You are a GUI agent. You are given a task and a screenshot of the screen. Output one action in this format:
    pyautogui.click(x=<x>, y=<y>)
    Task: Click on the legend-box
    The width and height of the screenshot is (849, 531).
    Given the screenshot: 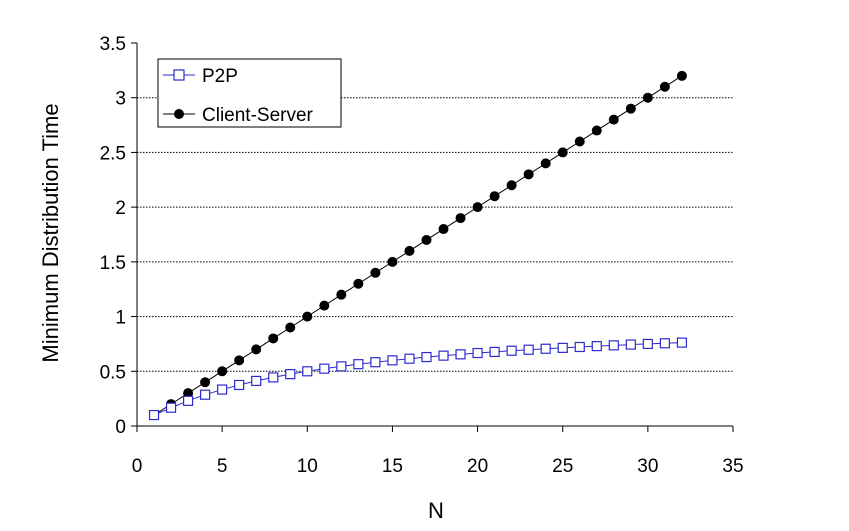 What is the action you would take?
    pyautogui.click(x=249, y=93)
    